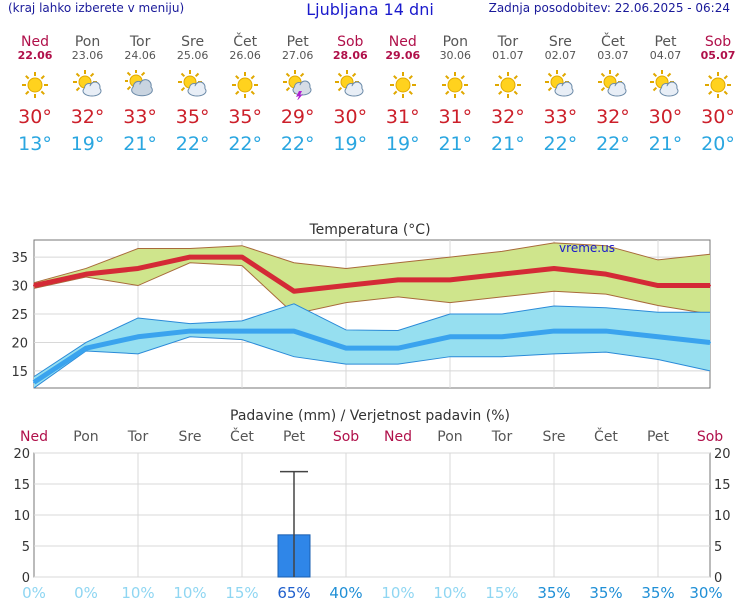 The width and height of the screenshot is (740, 600). Describe the element at coordinates (665, 94) in the screenshot. I see `day-column: Pet 04.07 30° 21°` at that location.